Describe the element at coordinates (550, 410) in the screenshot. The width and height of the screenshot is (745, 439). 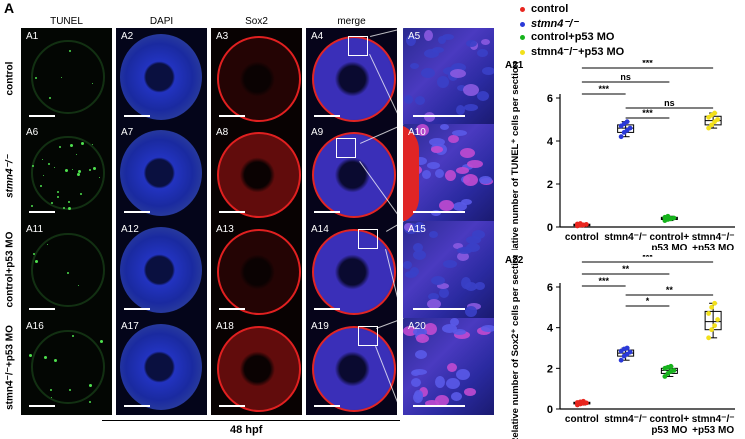
I see `y-tick-label: 0` at that location.